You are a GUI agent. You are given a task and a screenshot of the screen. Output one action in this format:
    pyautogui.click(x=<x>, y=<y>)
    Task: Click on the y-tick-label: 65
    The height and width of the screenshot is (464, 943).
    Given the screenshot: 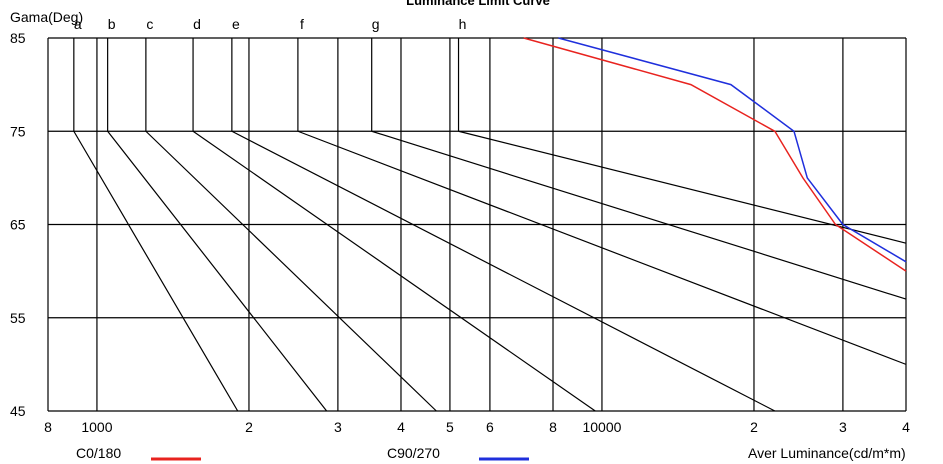 What is the action you would take?
    pyautogui.click(x=18, y=225)
    